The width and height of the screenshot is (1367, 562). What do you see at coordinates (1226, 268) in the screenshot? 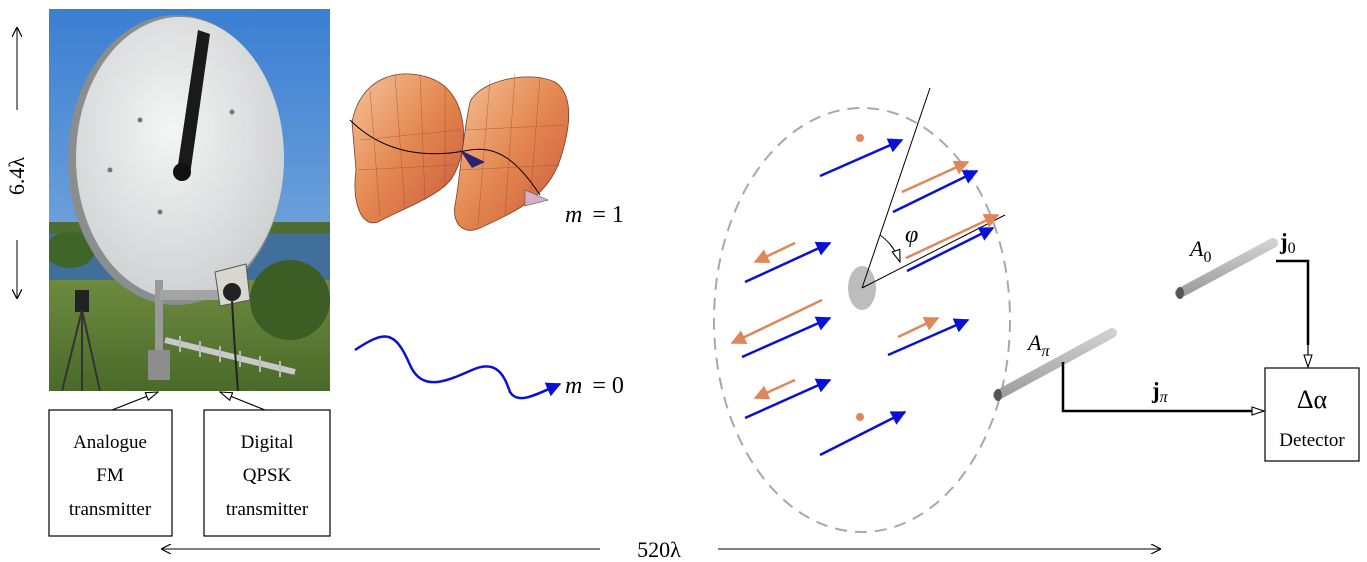
I see `antenna-a-zero` at bounding box center [1226, 268].